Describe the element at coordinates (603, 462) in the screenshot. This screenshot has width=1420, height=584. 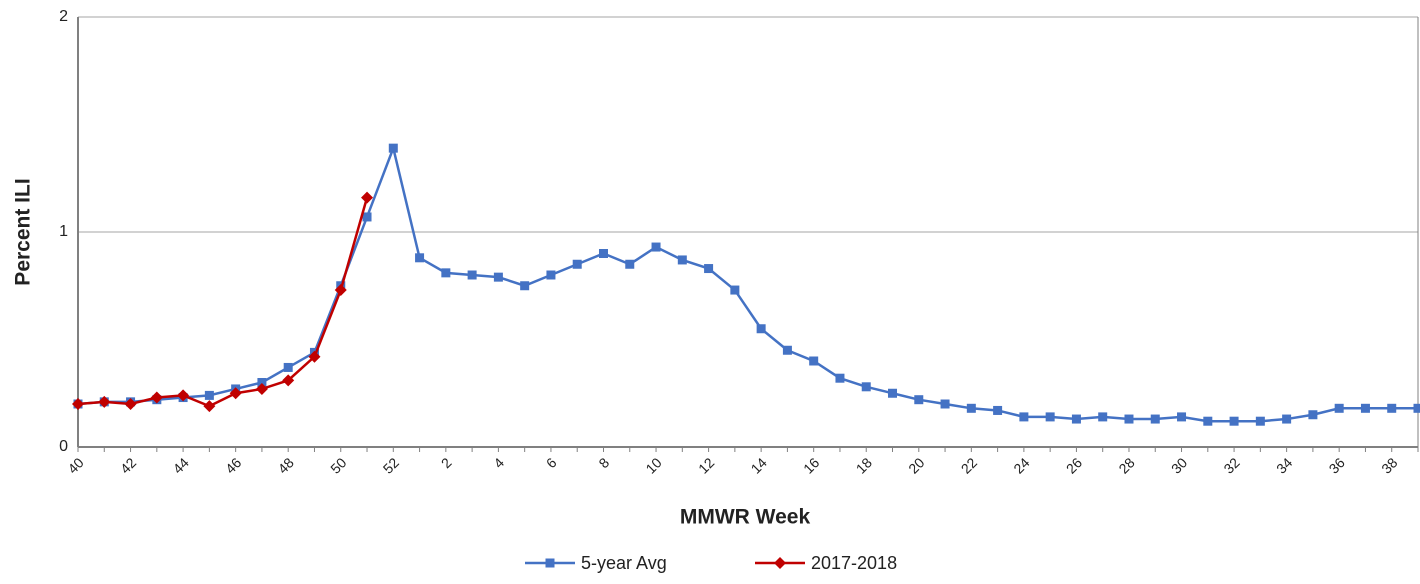
I see `x-tick-label: 8` at that location.